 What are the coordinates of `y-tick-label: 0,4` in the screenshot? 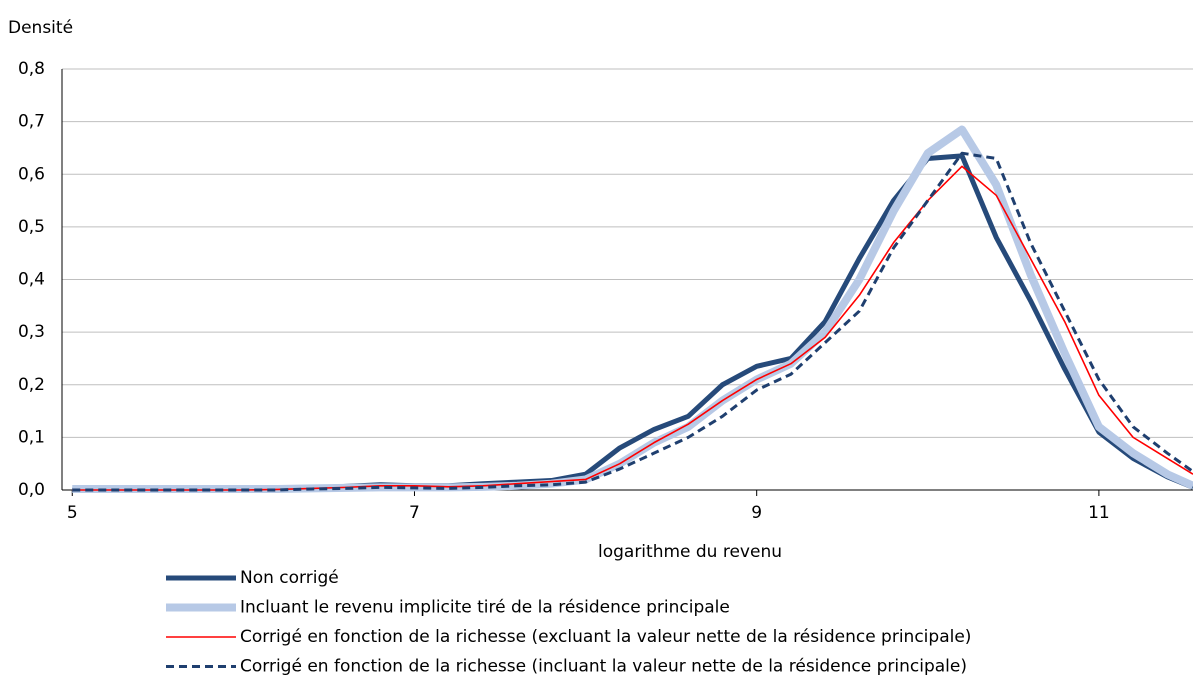 It's located at (31, 280).